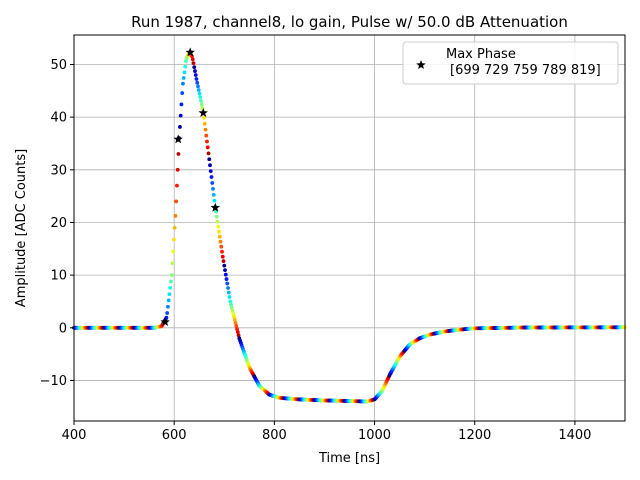 This screenshot has height=480, width=640. I want to click on x-tick-label: 1200, so click(474, 435).